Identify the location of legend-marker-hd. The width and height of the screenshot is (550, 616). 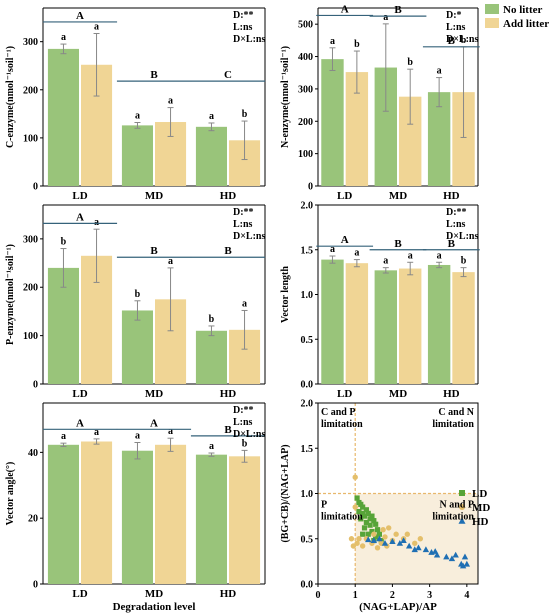
(462, 520).